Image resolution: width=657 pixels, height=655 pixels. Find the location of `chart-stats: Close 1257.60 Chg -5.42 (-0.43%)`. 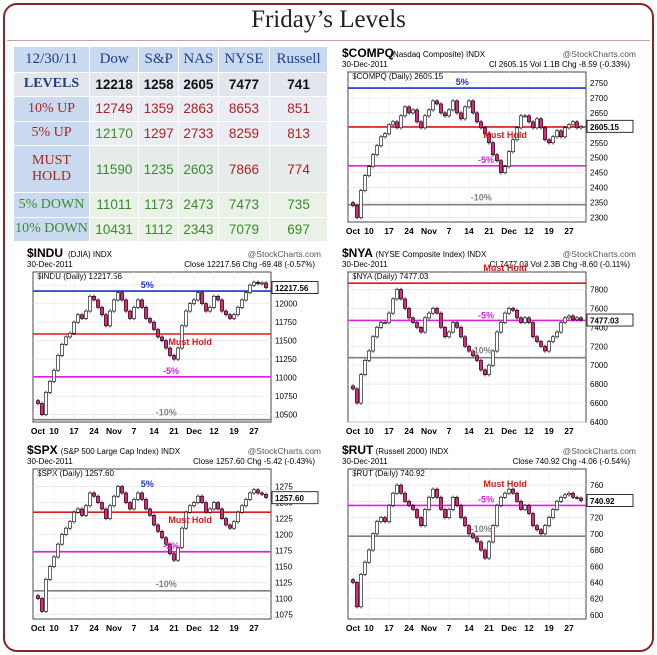

chart-stats: Close 1257.60 Chg -5.42 (-0.43%) is located at coordinates (254, 461).